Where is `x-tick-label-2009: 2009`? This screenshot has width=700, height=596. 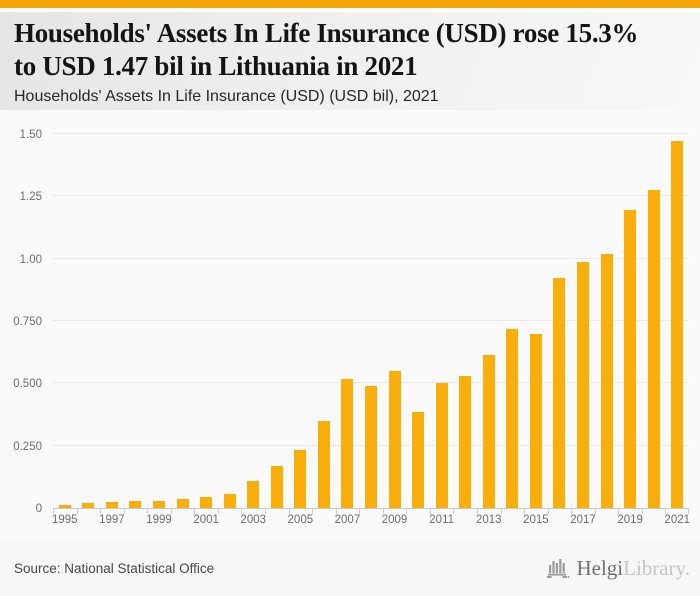 x-tick-label-2009: 2009 is located at coordinates (394, 520).